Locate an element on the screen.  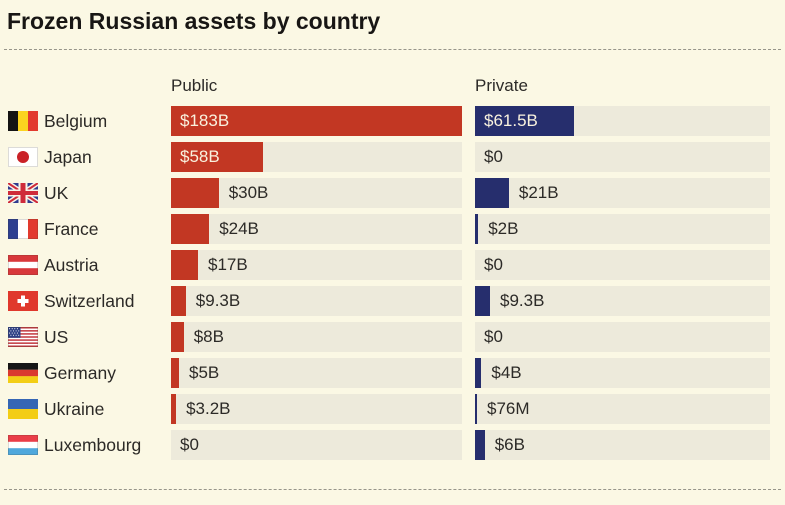
luxembourg-flag-icon is located at coordinates (26, 445).